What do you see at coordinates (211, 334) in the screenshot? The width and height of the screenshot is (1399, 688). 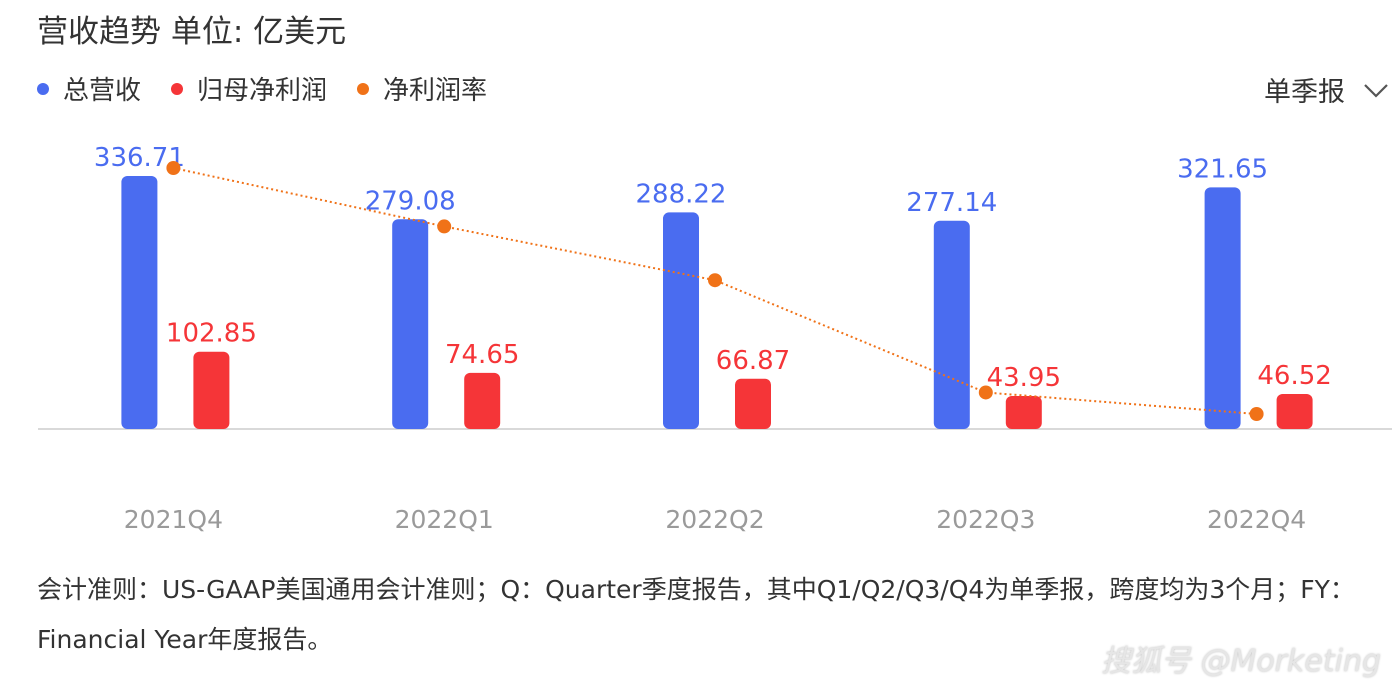 I see `data-label-net-profit: 102.85` at bounding box center [211, 334].